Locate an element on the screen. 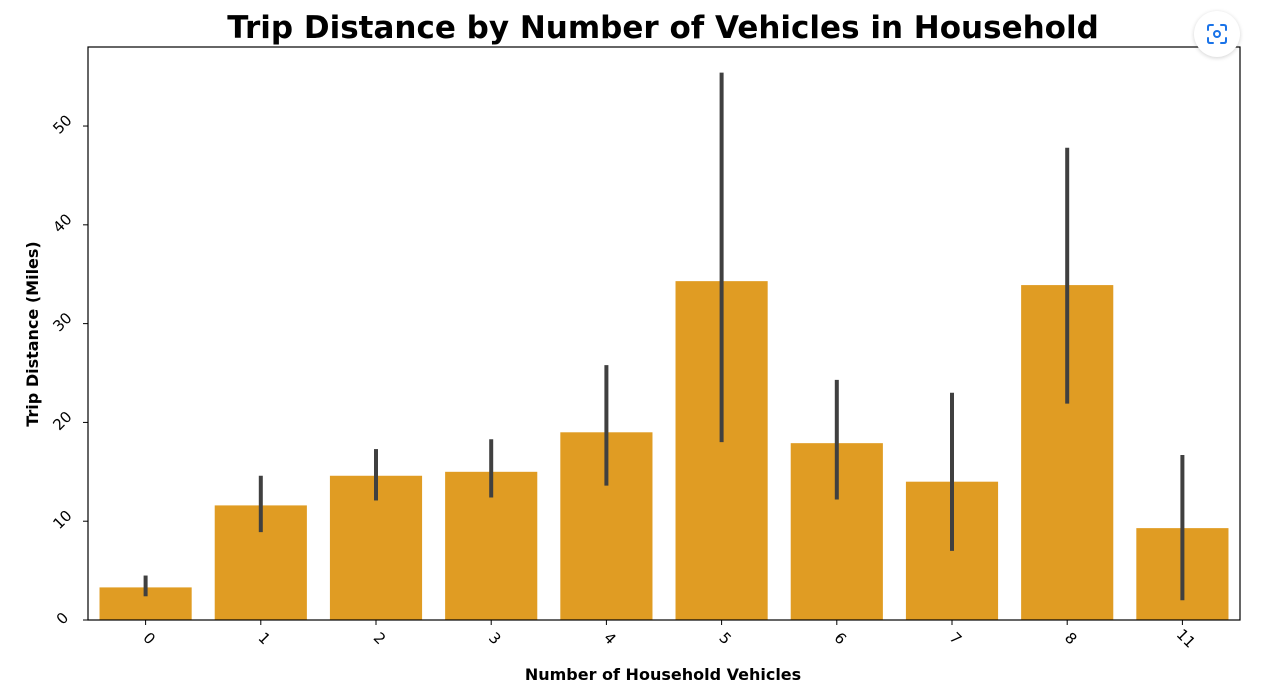 The image size is (1270, 693). x-tick-label-5: 5 is located at coordinates (724, 638).